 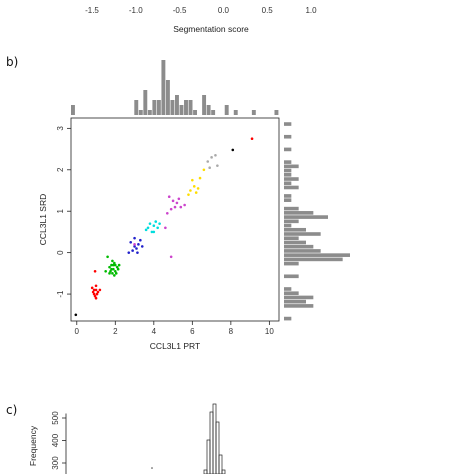 What do you see at coordinates (55, 463) in the screenshot?
I see `y-tick-label: 300` at bounding box center [55, 463].